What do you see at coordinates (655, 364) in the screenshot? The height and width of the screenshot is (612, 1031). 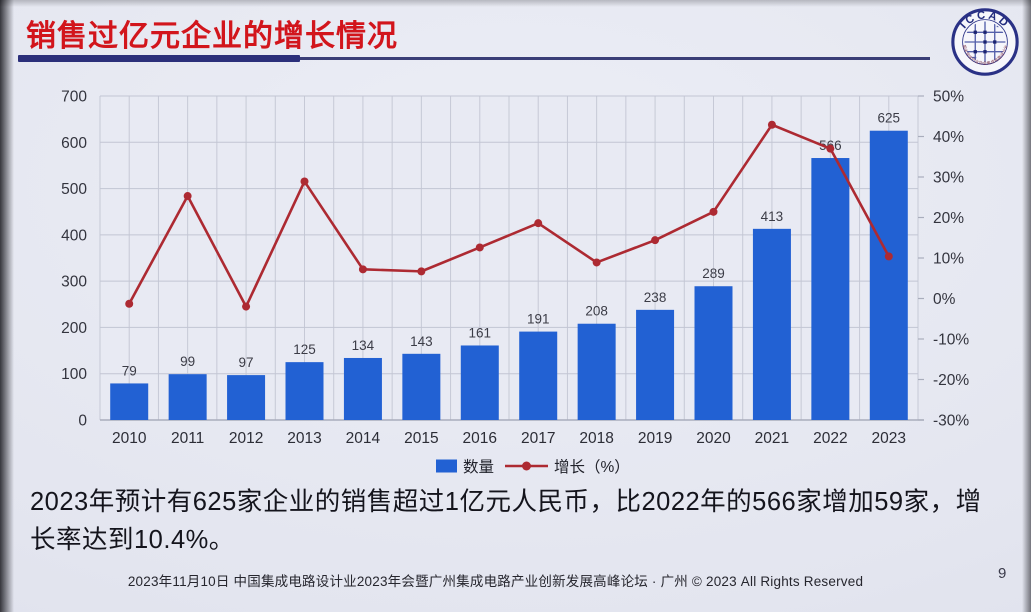 I see `bar-2019` at bounding box center [655, 364].